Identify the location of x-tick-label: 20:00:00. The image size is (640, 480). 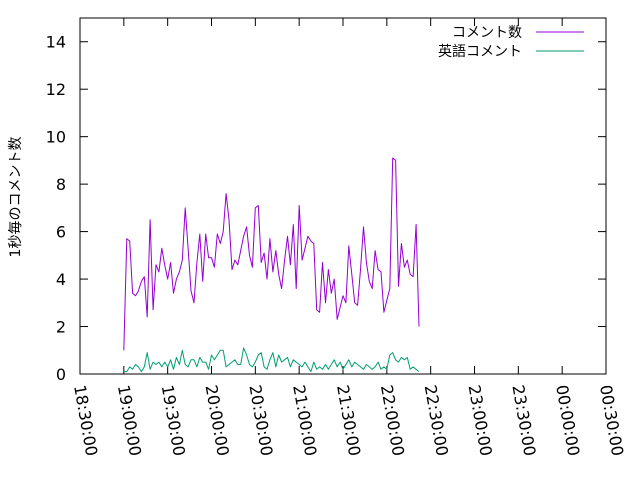
(217, 420).